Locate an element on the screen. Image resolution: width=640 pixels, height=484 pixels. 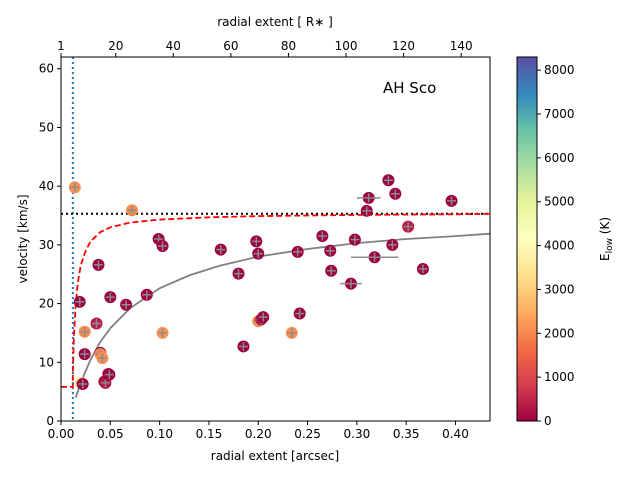
x-axis-ticks: 0.00 0.05 0.10 0.15 0.20 0.25 0.30 0.35 0.40 is located at coordinates (258, 431).